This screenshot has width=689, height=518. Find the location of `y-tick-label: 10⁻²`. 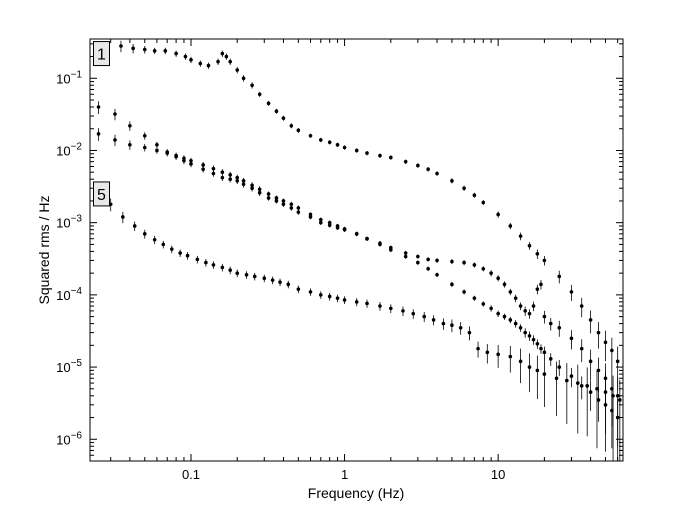

y-tick-label: 10⁻² is located at coordinates (69, 149).